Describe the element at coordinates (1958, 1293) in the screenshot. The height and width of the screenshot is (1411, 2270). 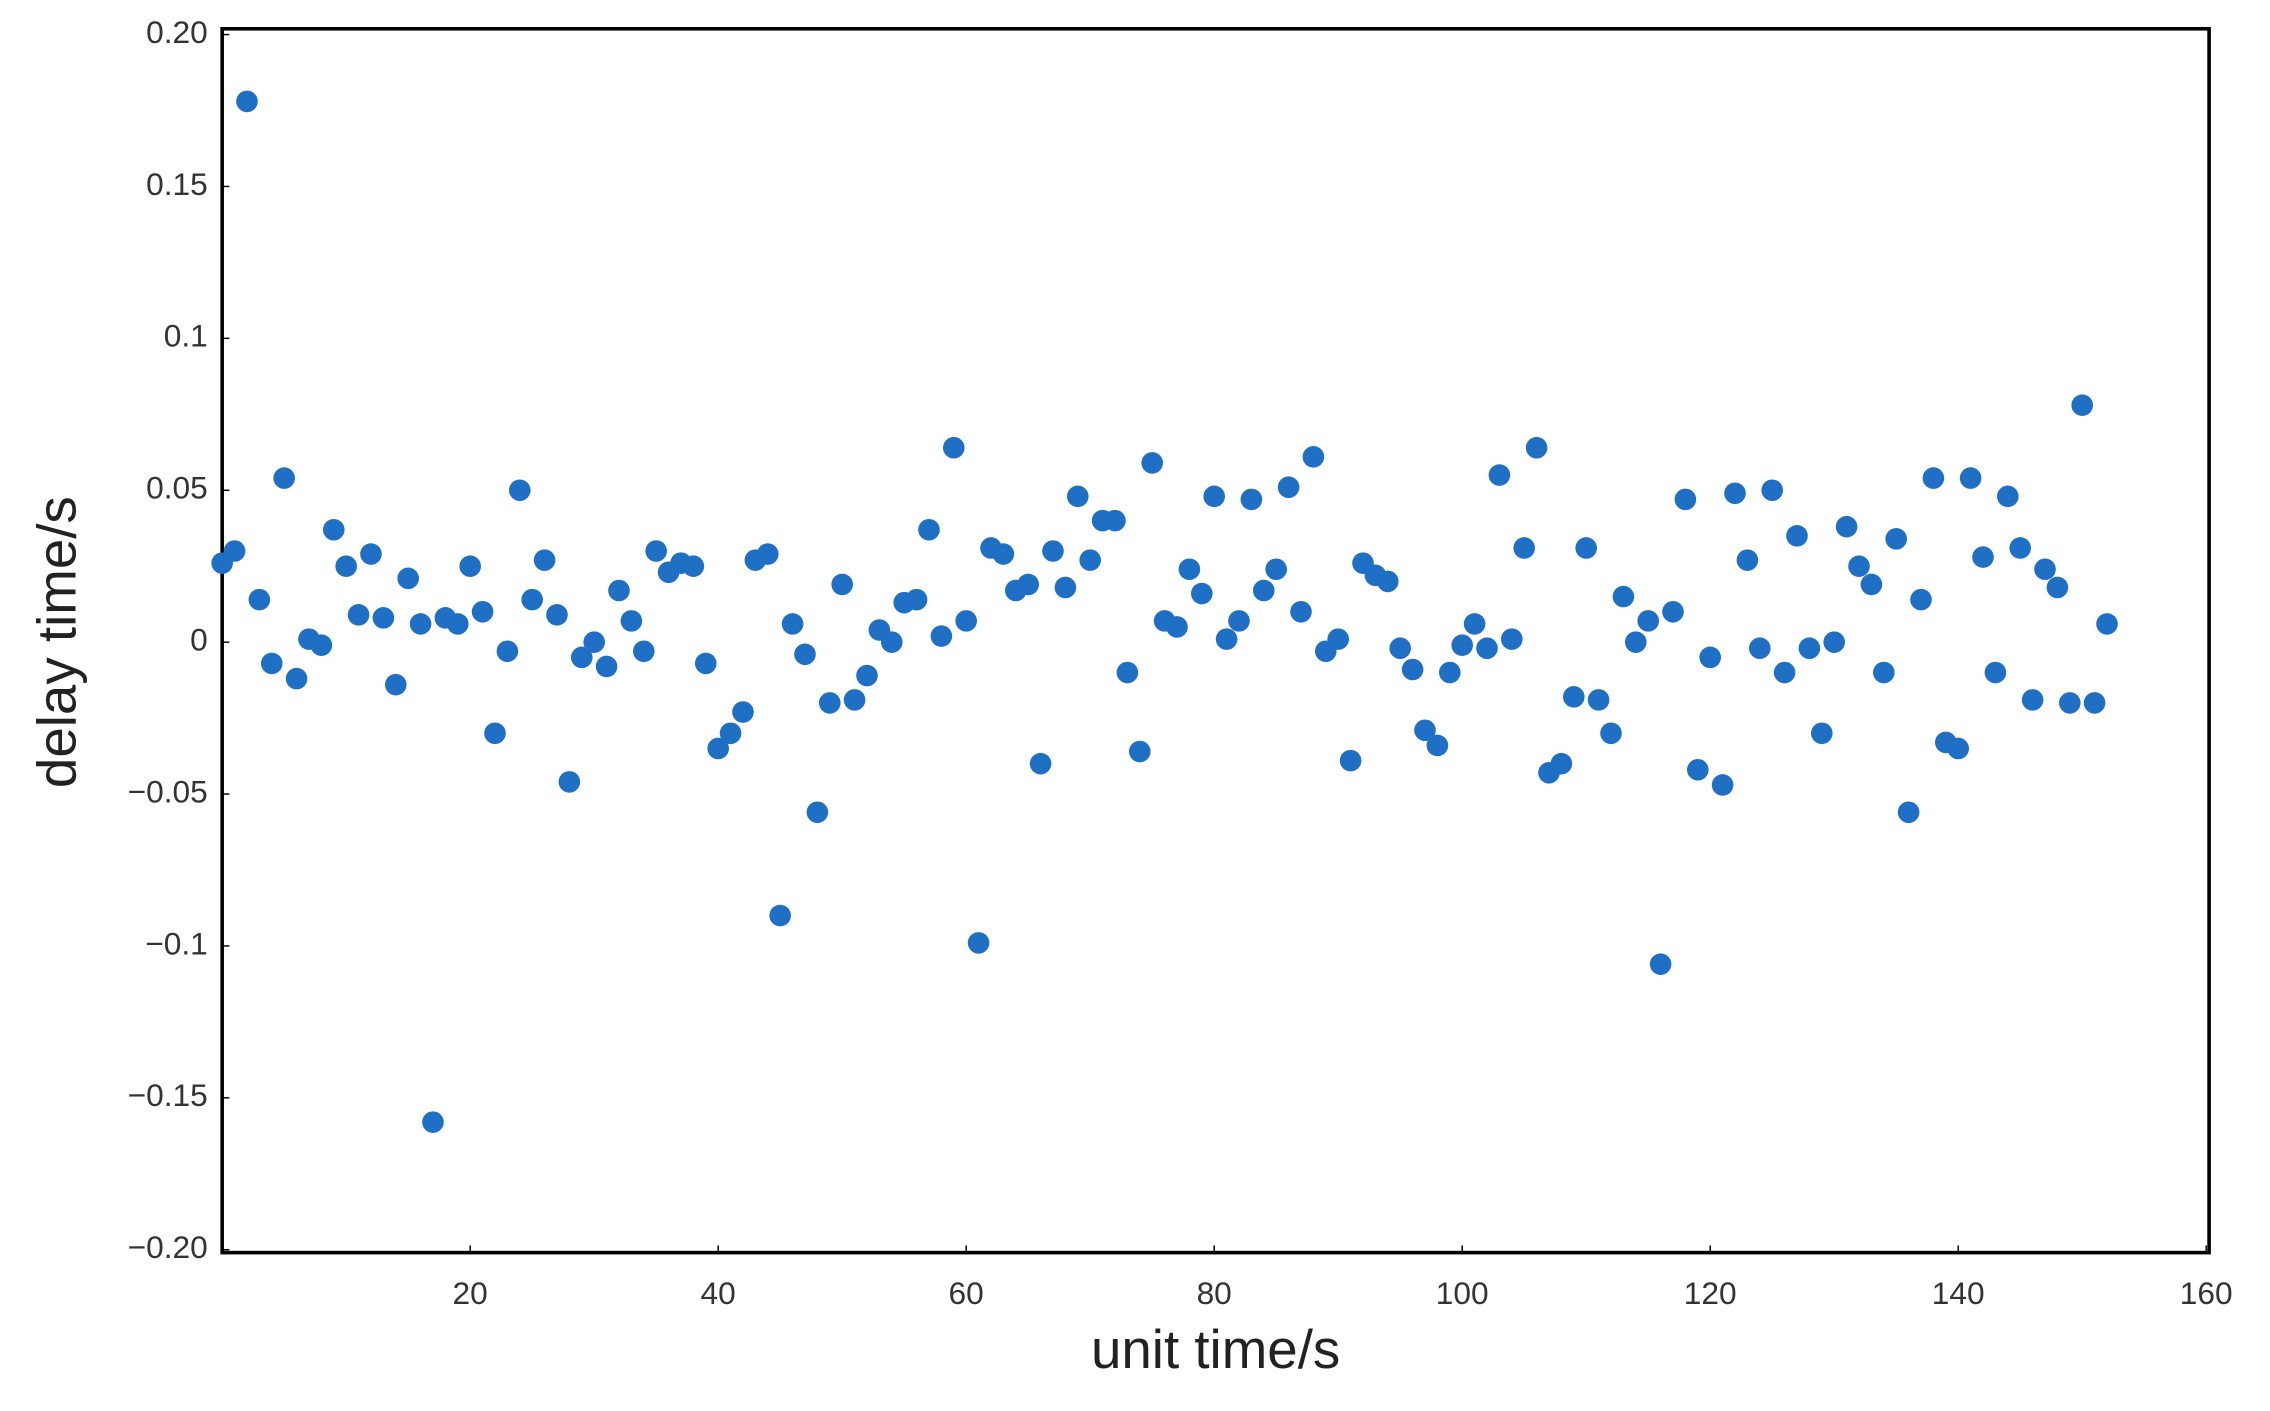
I see `x-tick-label: 140` at that location.